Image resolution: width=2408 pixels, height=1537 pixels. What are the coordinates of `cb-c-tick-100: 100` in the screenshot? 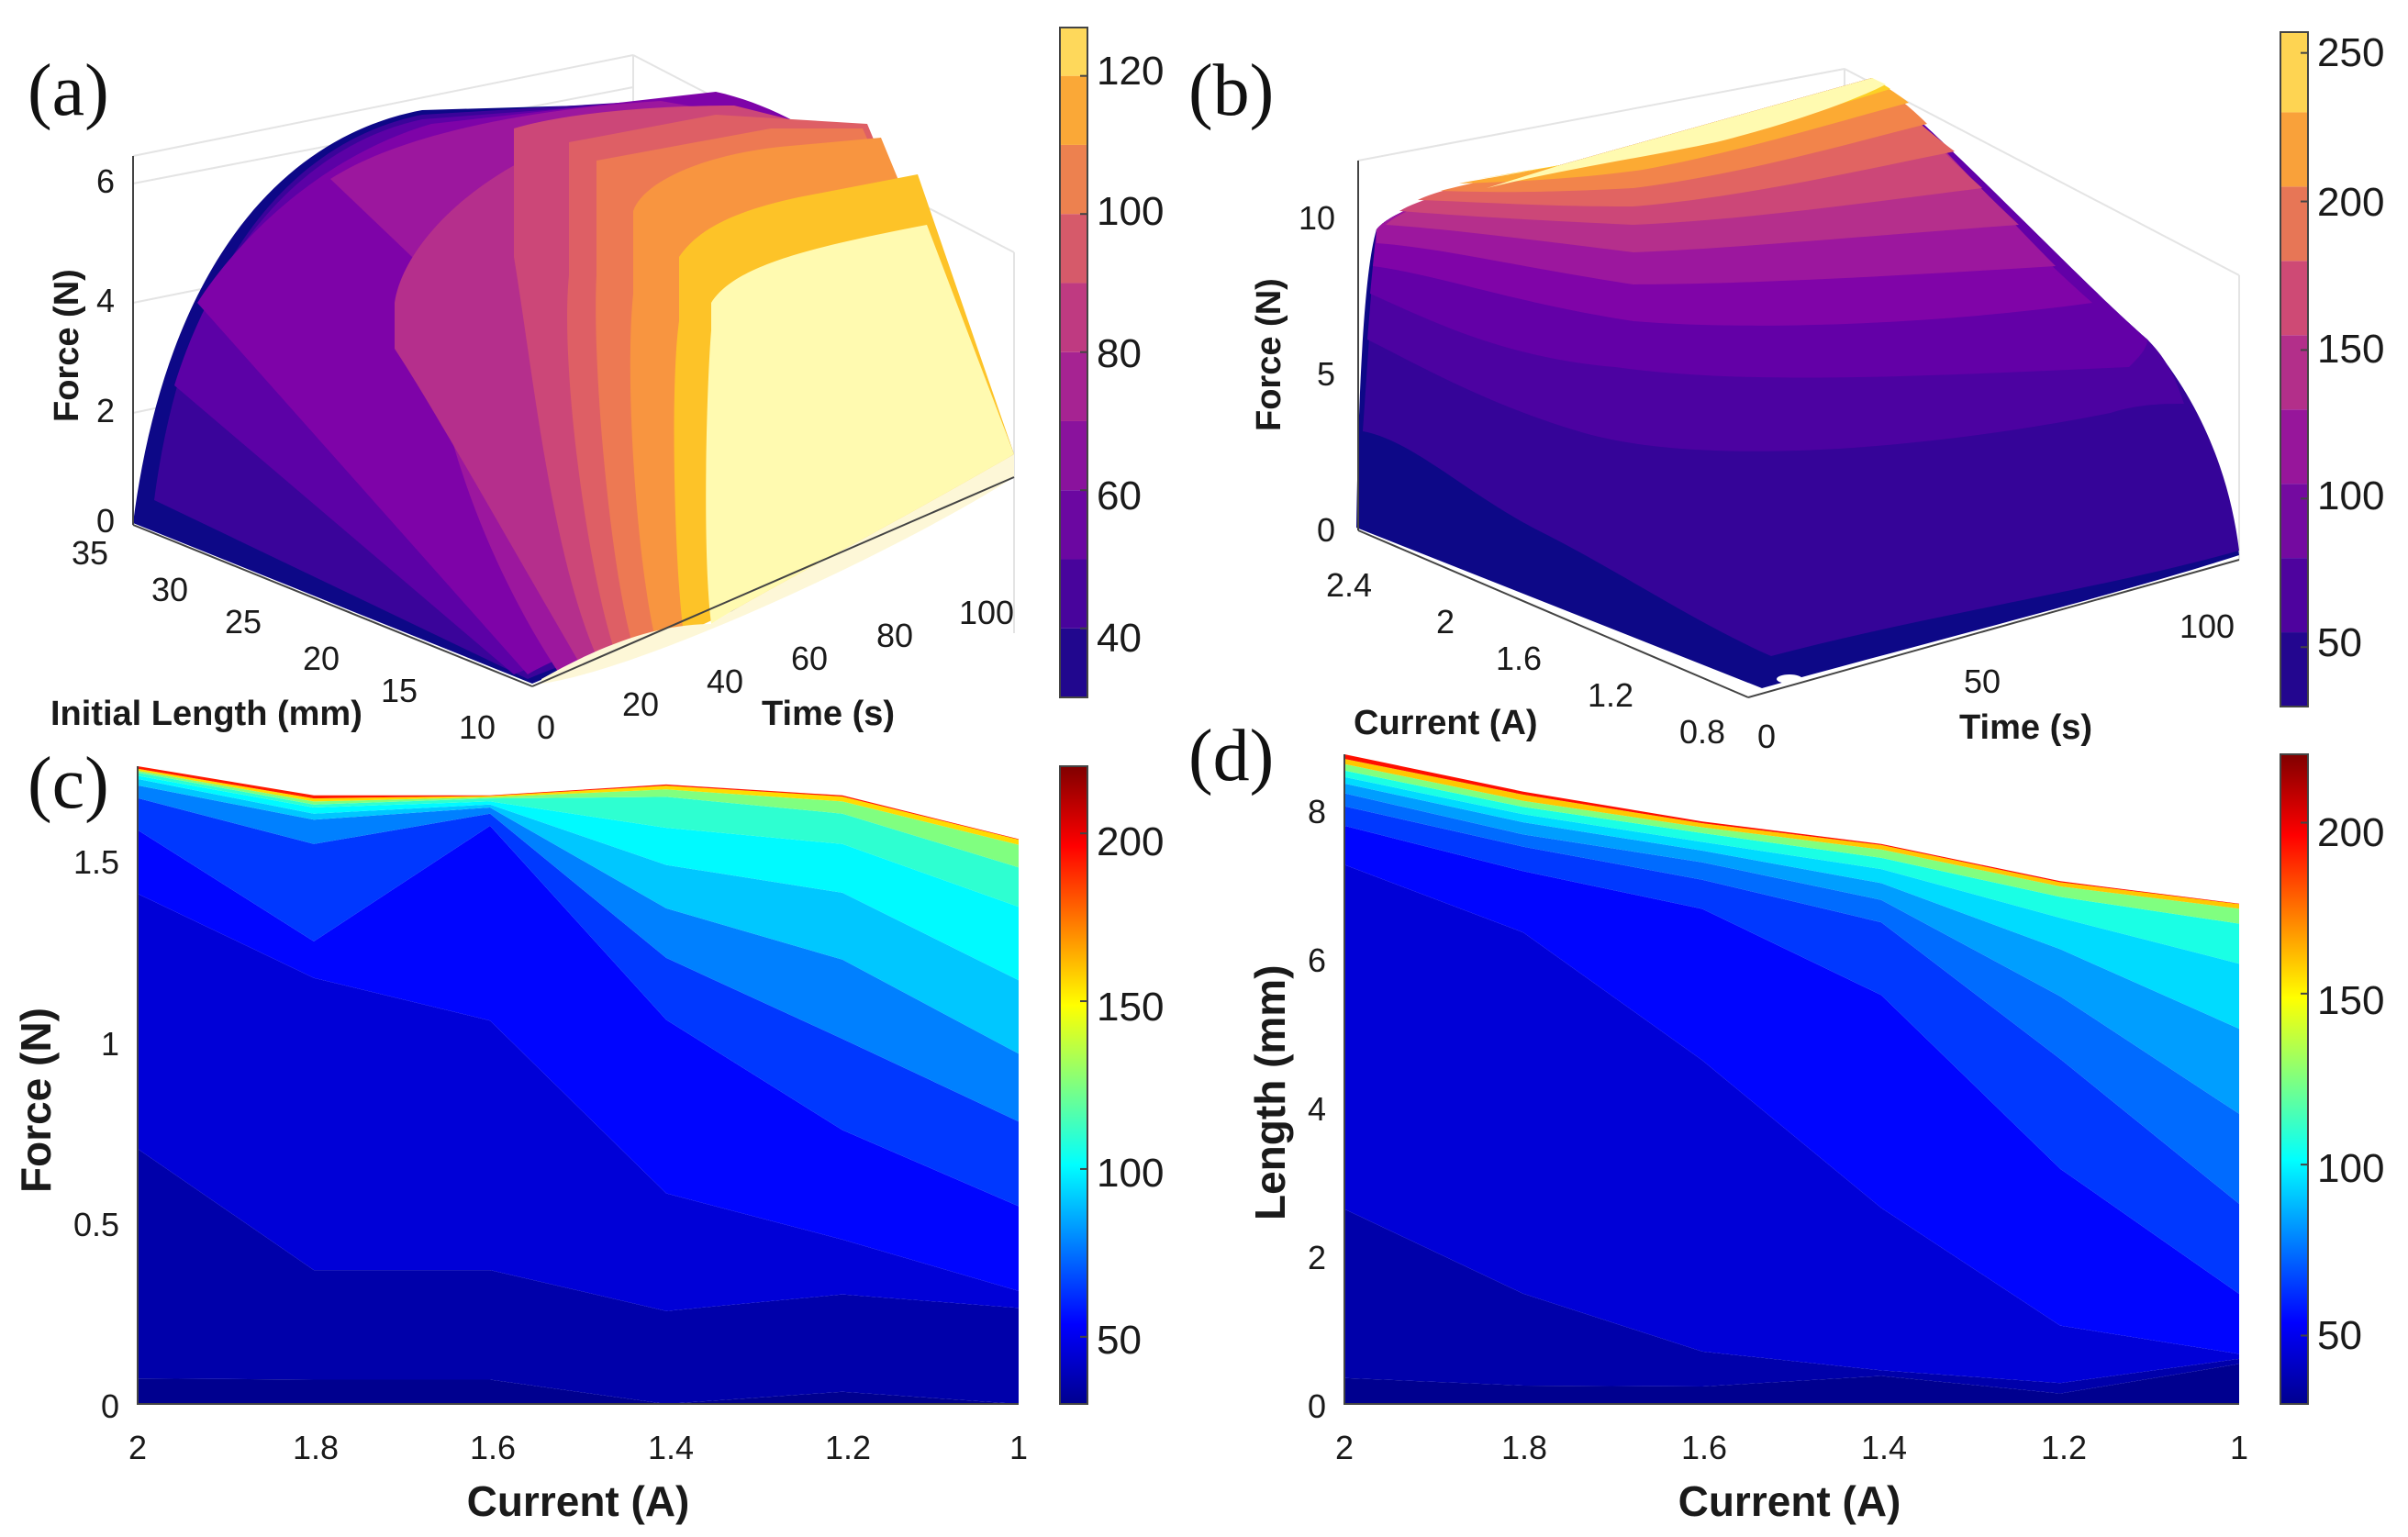 It's located at (1130, 1173).